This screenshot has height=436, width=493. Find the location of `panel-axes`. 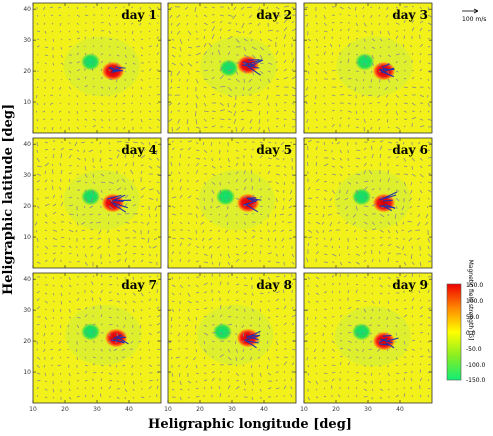

panel-axes is located at coordinates (367, 203).